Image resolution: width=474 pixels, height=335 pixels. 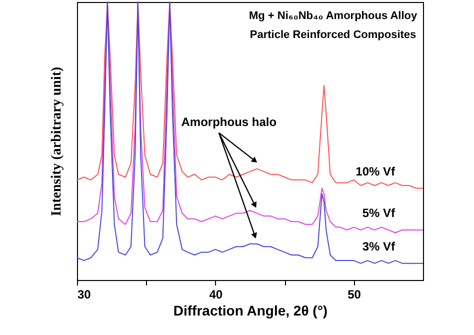 What do you see at coordinates (85, 295) in the screenshot?
I see `x-tick-label: 30` at bounding box center [85, 295].